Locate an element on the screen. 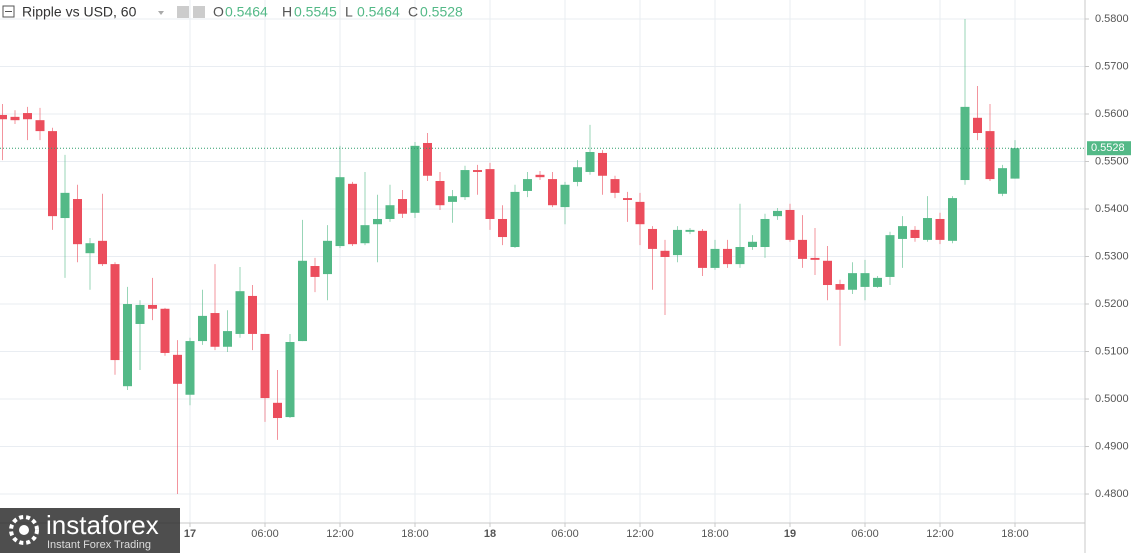 This screenshot has height=553, width=1135. y-tick-label: 0.5000 is located at coordinates (1112, 399).